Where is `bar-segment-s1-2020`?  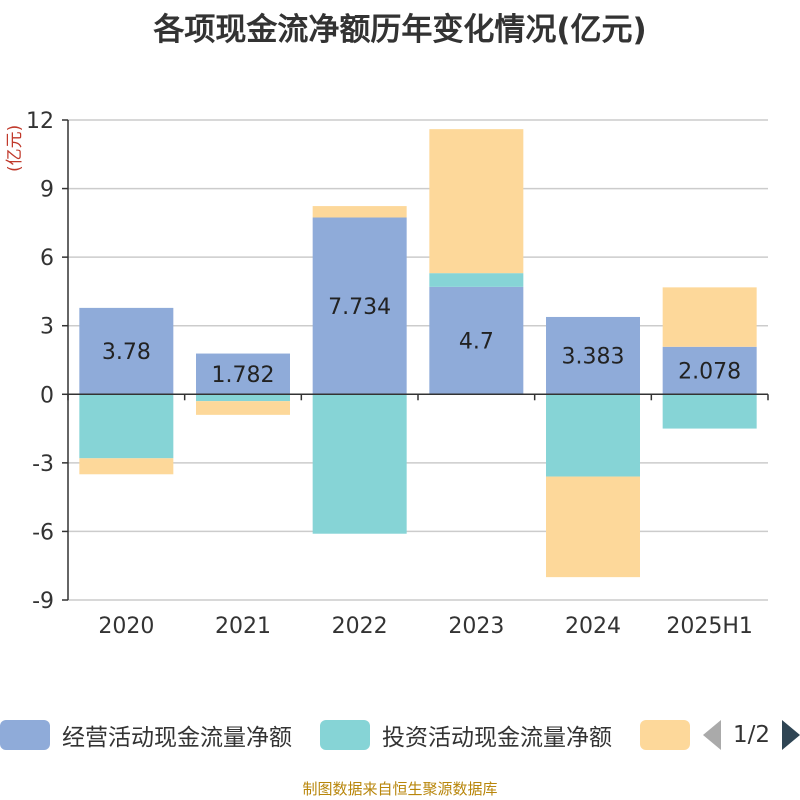 bar-segment-s1-2020 is located at coordinates (126, 426).